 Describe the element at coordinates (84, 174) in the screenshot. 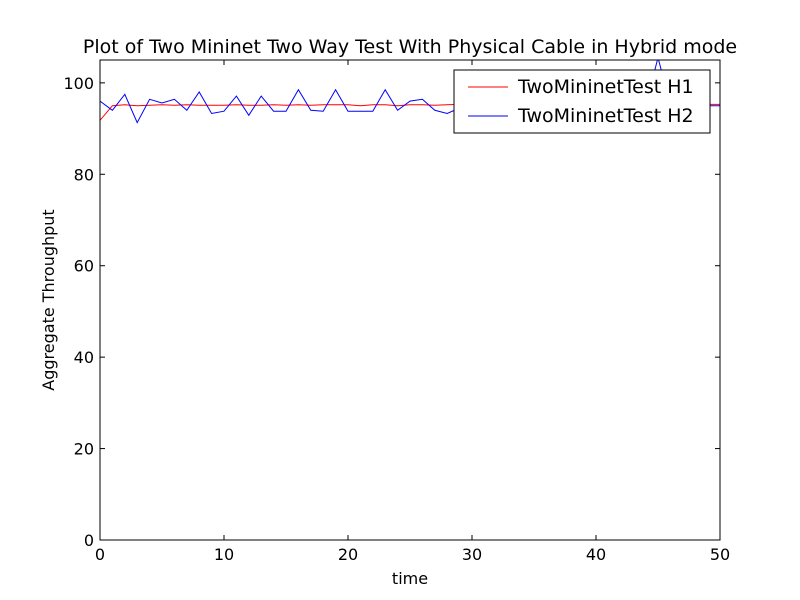

I see `y-tick-label: 80` at that location.